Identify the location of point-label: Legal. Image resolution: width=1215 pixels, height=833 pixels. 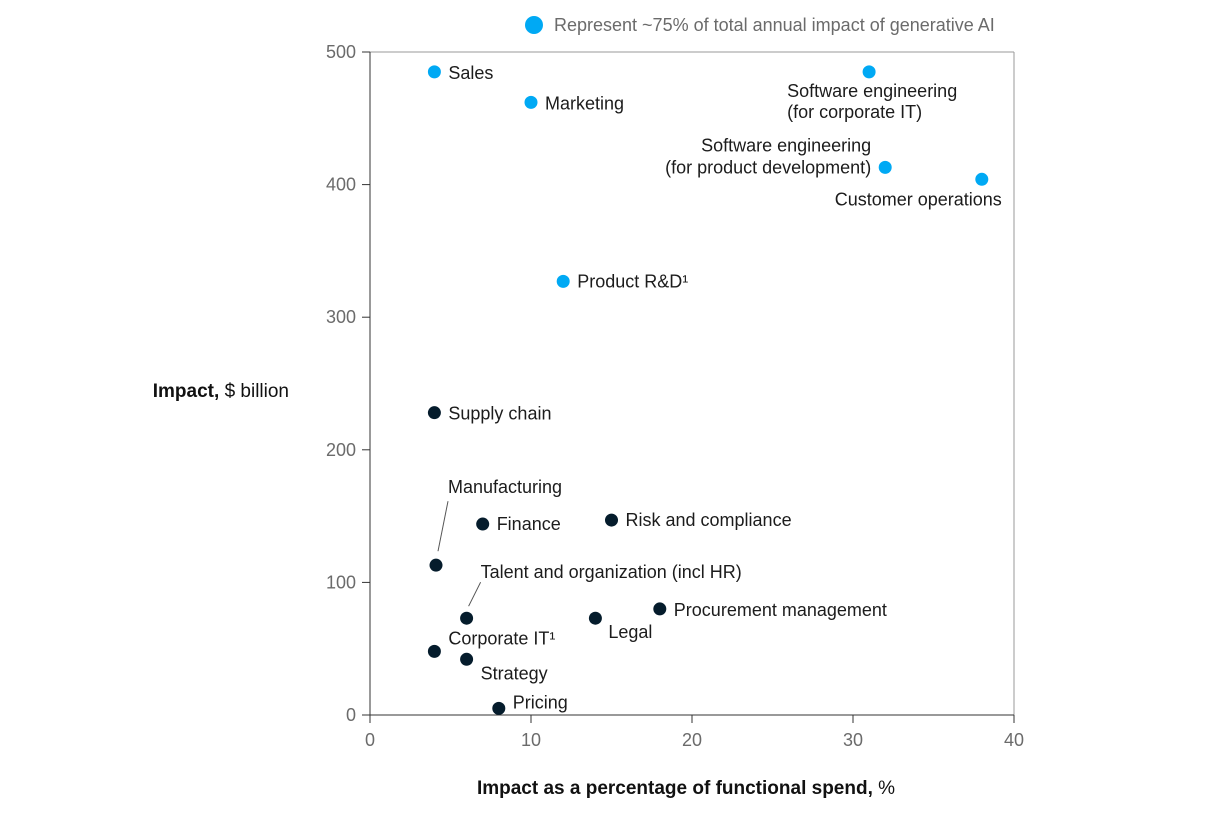
(630, 632).